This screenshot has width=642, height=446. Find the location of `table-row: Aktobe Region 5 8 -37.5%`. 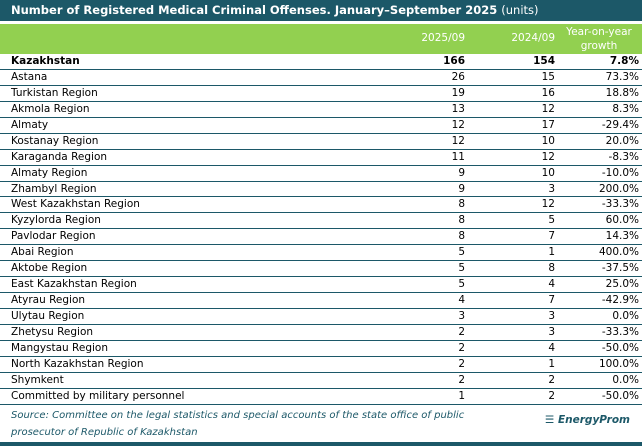

table-row: Aktobe Region 5 8 -37.5% is located at coordinates (321, 269).